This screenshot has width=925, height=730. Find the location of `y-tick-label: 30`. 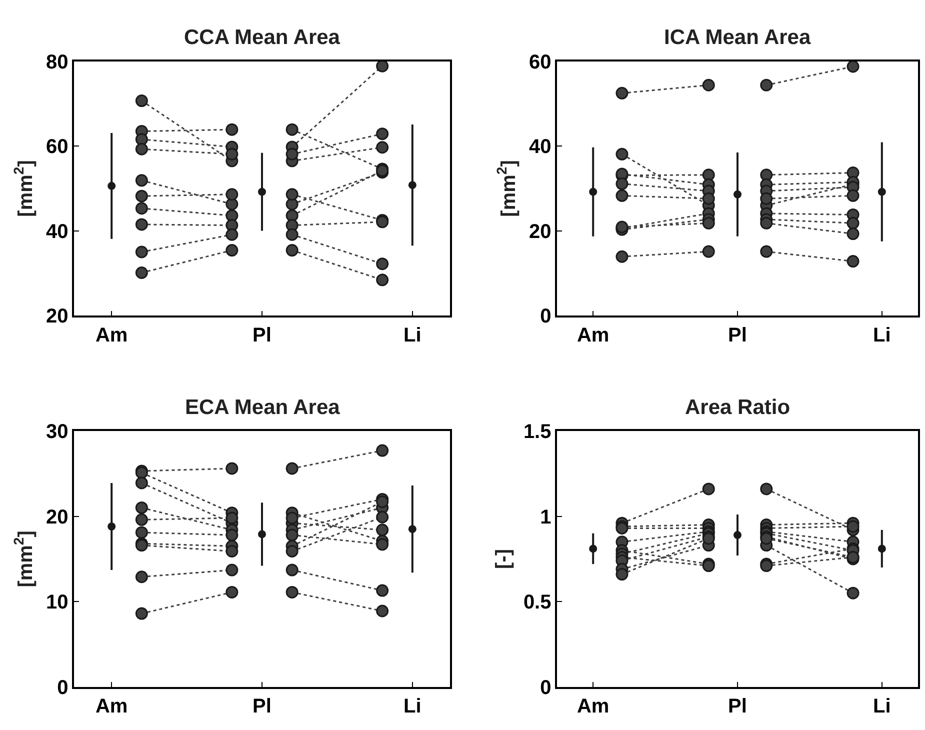

y-tick-label: 30 is located at coordinates (57, 431).